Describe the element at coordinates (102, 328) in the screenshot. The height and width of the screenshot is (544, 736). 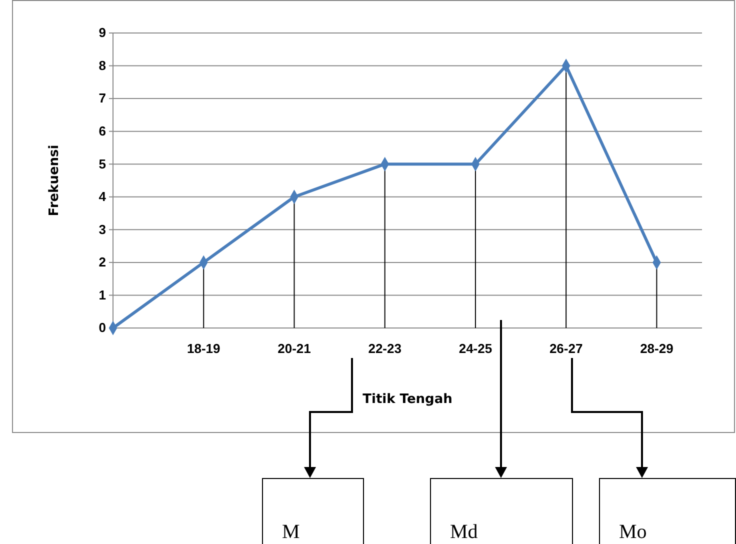
I see `y-tick-label: 0` at that location.